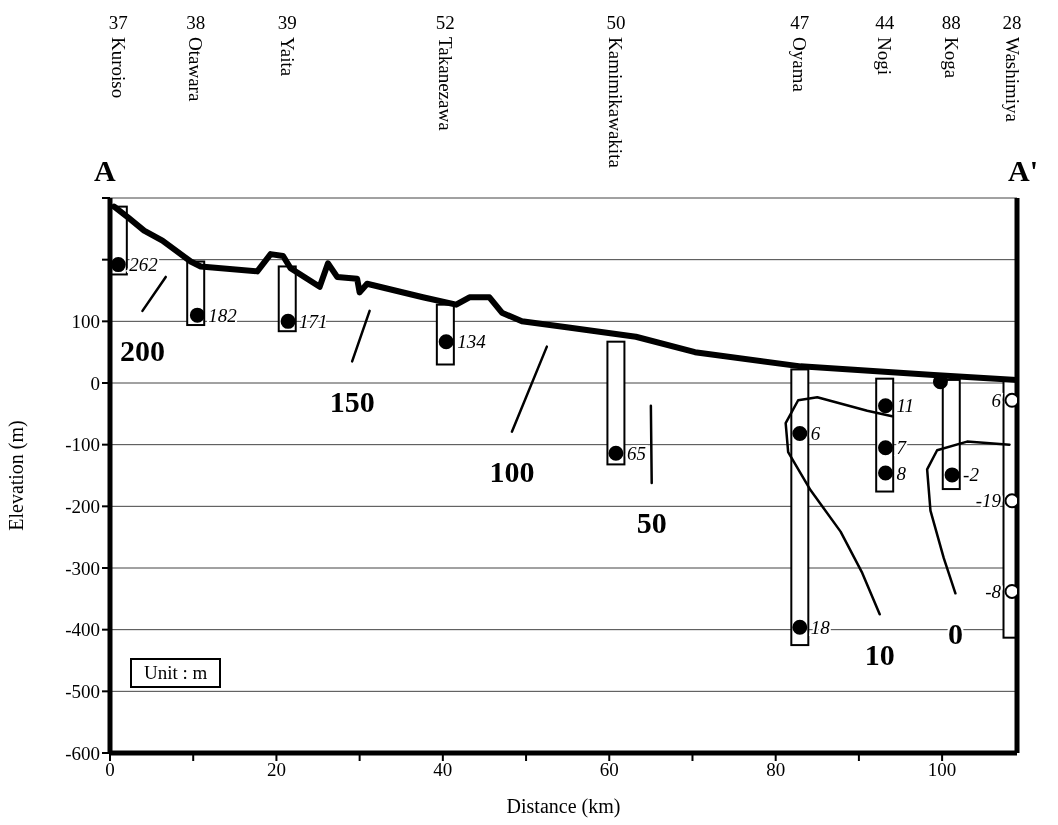 The image size is (1058, 825). I want to click on y-tick-label: -200, so click(82, 507).